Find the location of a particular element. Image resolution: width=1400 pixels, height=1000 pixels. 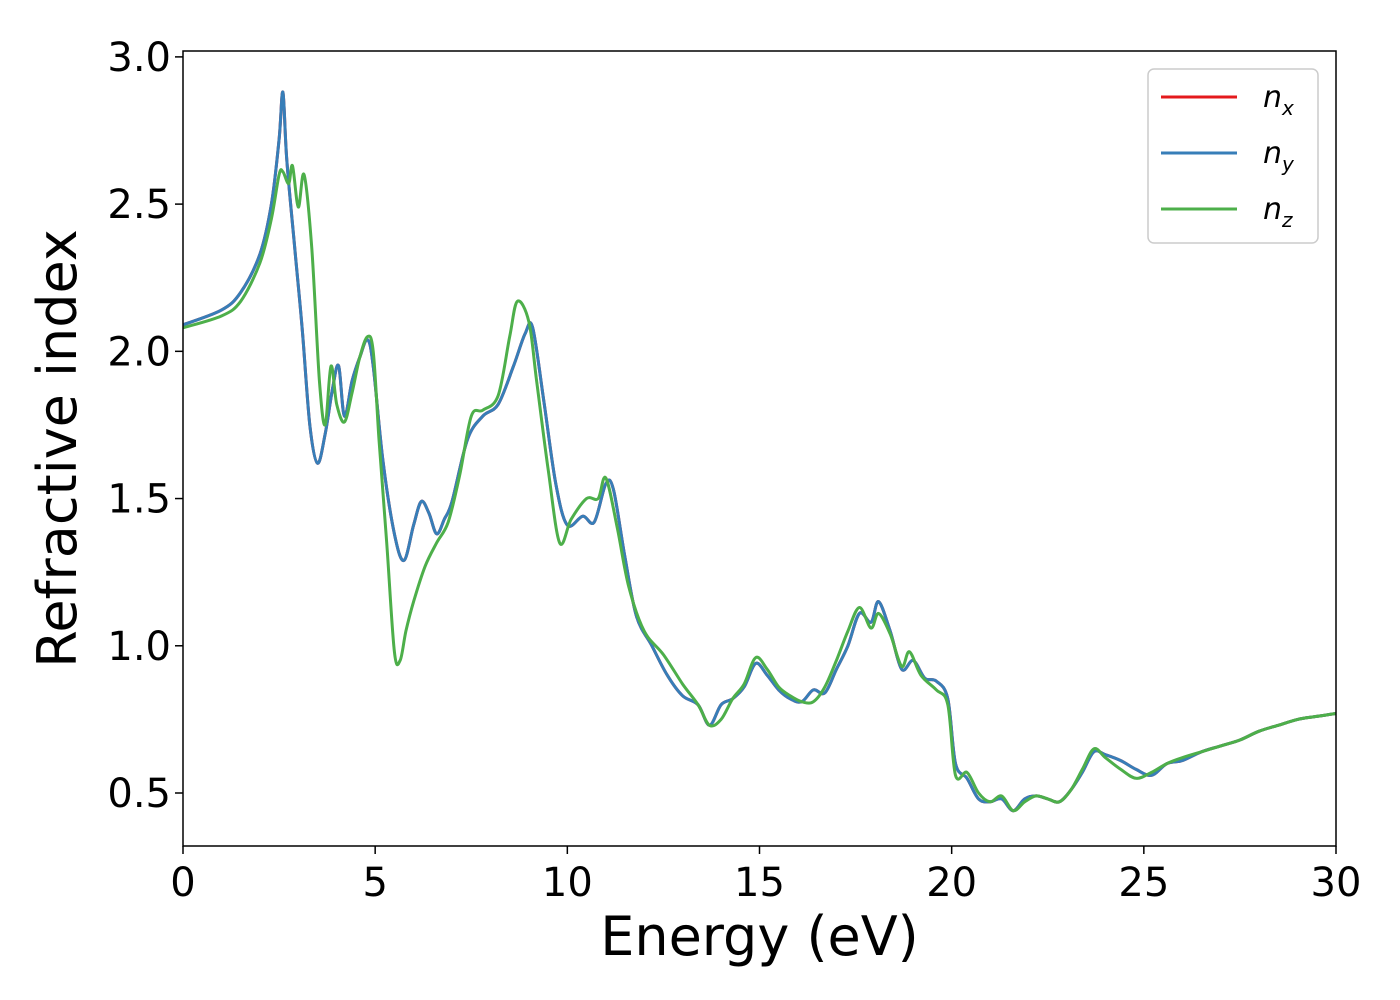

y-tick-label: 3.0 is located at coordinates (139, 58).